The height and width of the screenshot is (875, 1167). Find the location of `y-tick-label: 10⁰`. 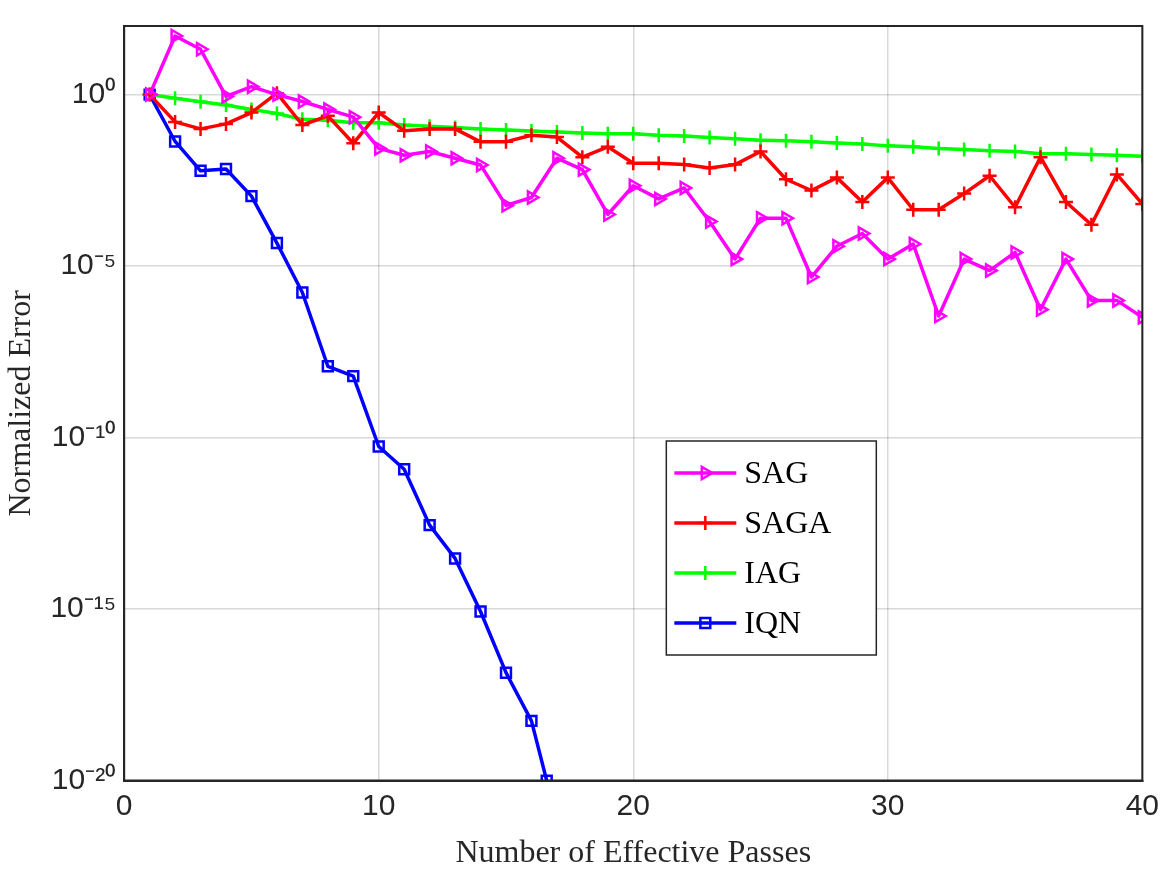

y-tick-label: 10⁰ is located at coordinates (94, 92).